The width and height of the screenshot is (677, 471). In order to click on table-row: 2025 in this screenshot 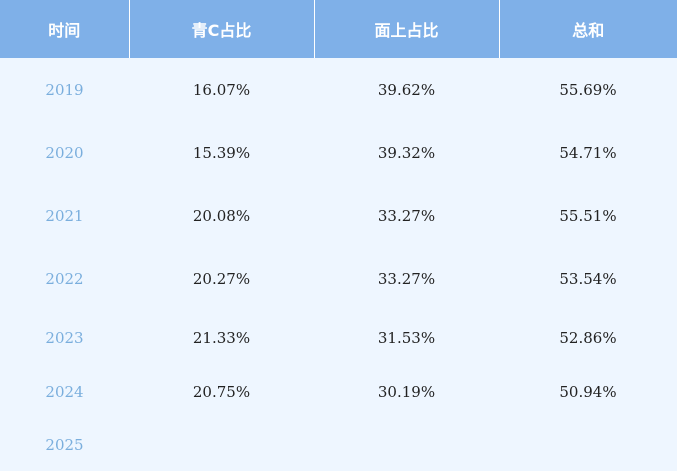, I will do `click(338, 444)`.